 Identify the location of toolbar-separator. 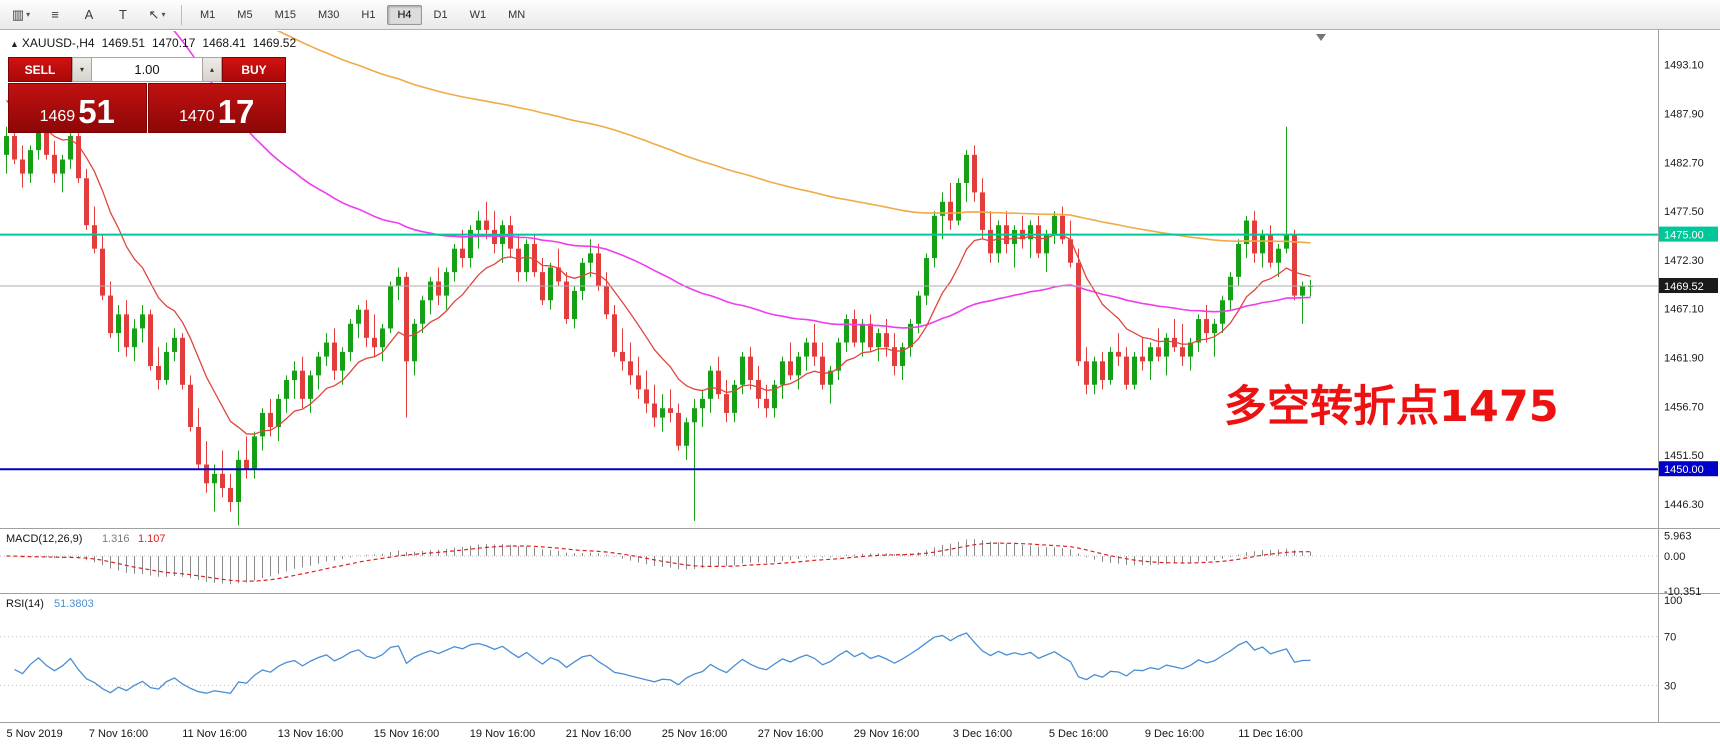
(181, 14).